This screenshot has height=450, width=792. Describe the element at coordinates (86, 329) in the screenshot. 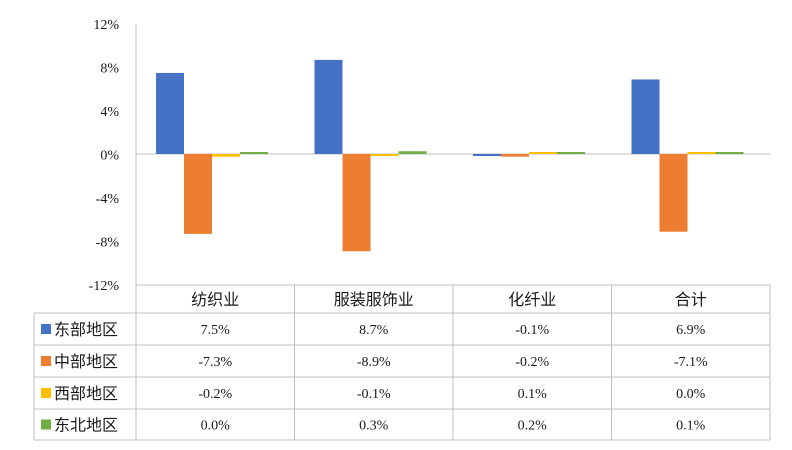

I see `series-name: 东部地区` at that location.